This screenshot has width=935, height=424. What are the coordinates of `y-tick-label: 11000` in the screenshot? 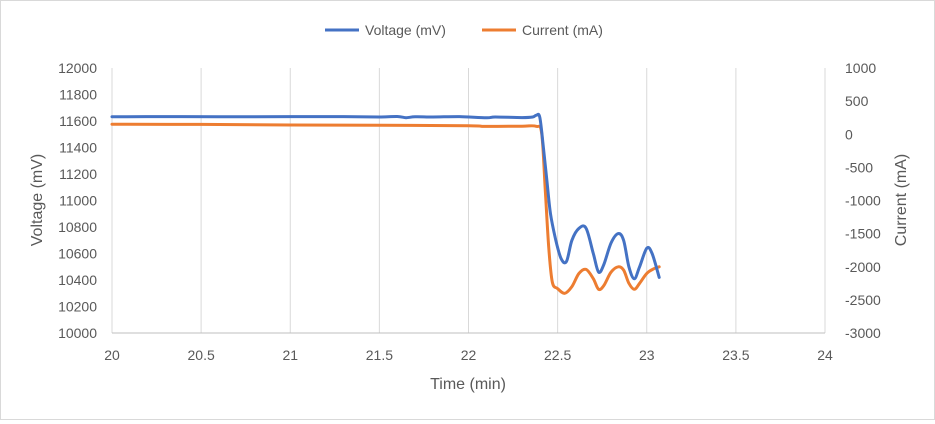 It's located at (78, 201).